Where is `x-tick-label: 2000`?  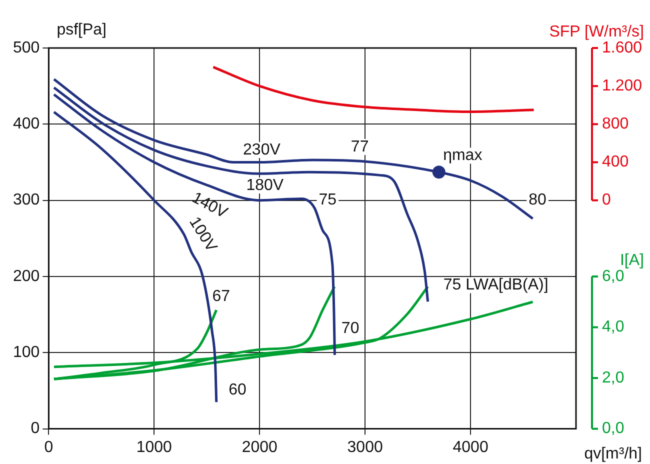
x-tick-label: 2000 is located at coordinates (260, 447).